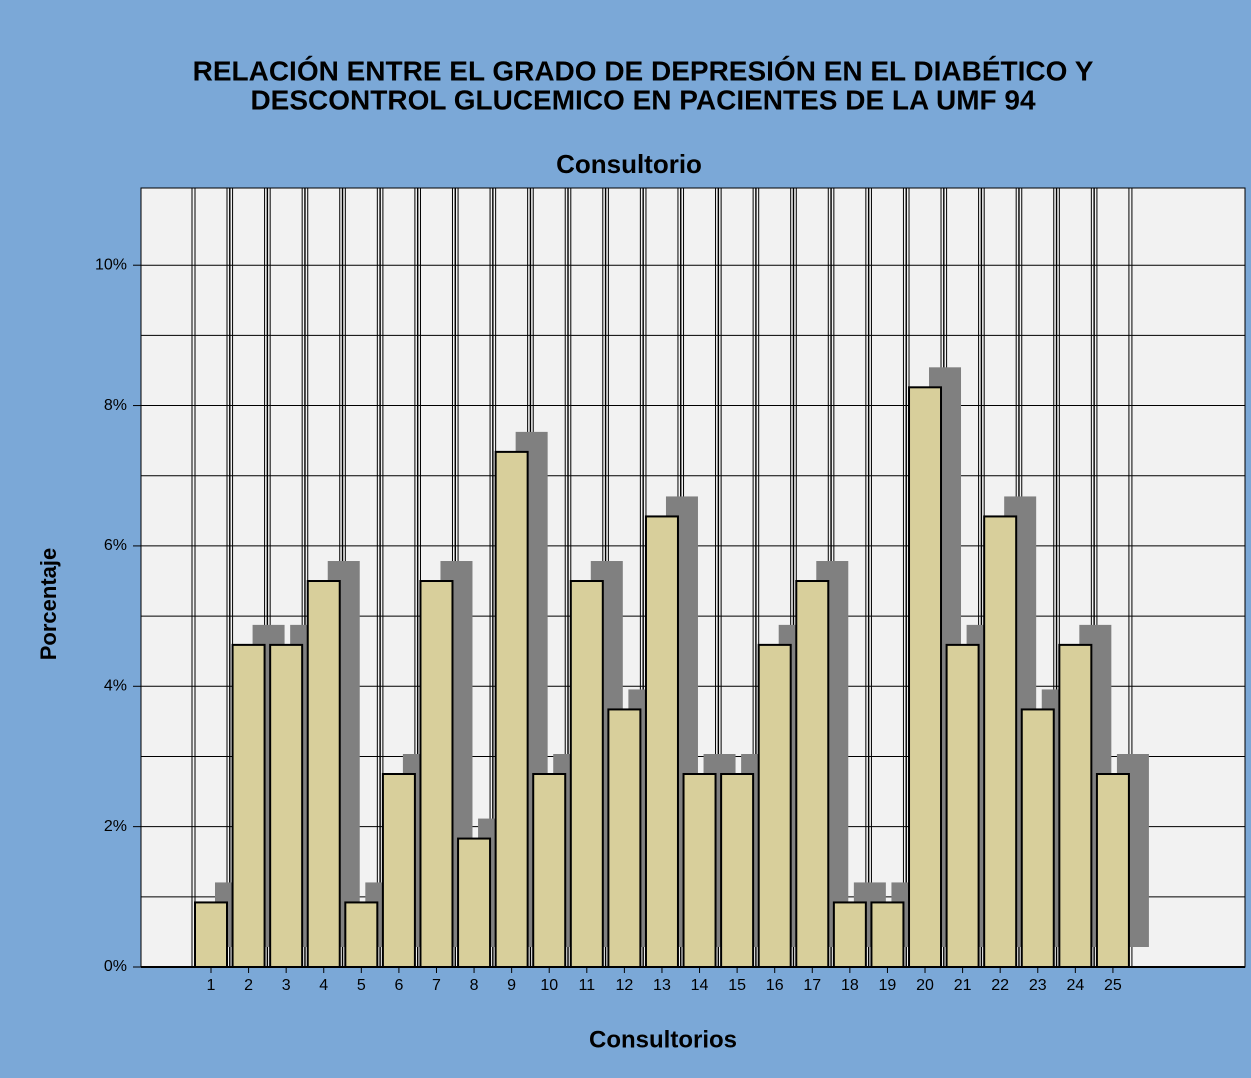 This screenshot has width=1251, height=1078. Describe the element at coordinates (115, 685) in the screenshot. I see `y-tick-label: 4%` at that location.